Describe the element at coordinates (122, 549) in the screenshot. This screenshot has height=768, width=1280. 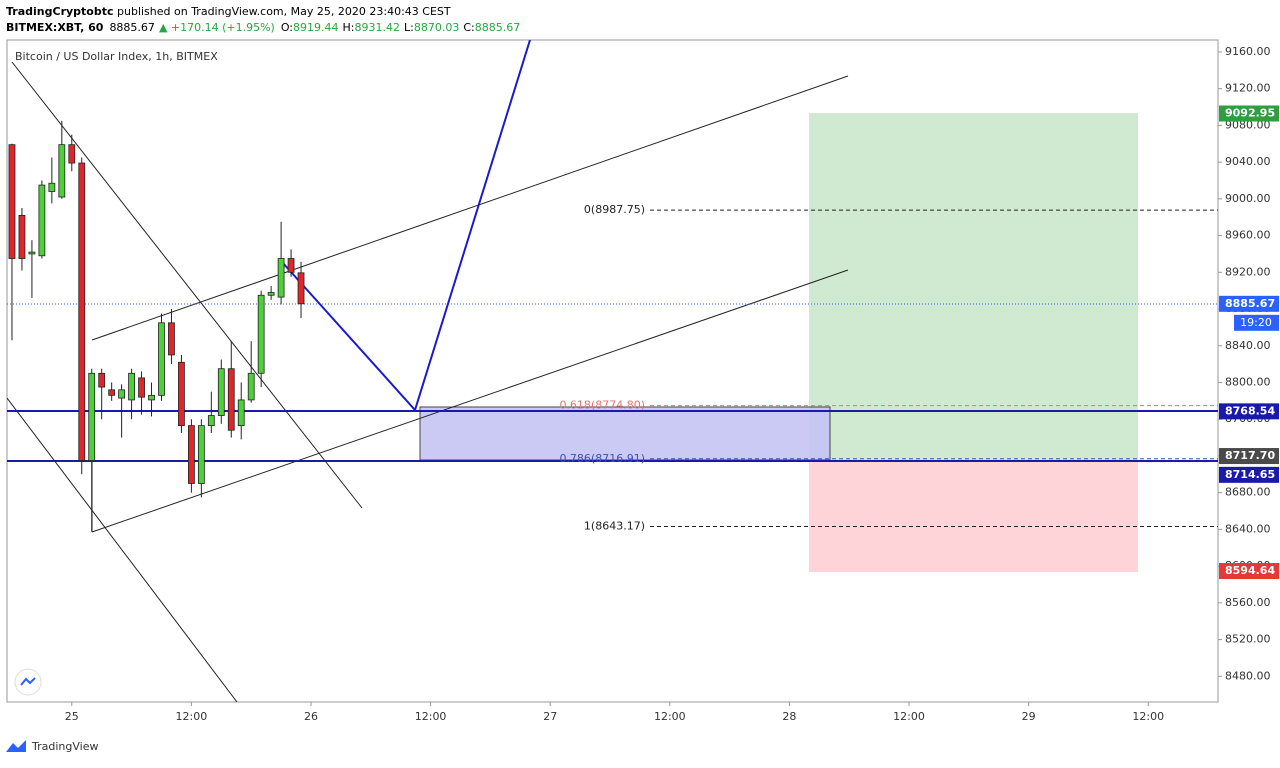
I see `trend-line` at that location.